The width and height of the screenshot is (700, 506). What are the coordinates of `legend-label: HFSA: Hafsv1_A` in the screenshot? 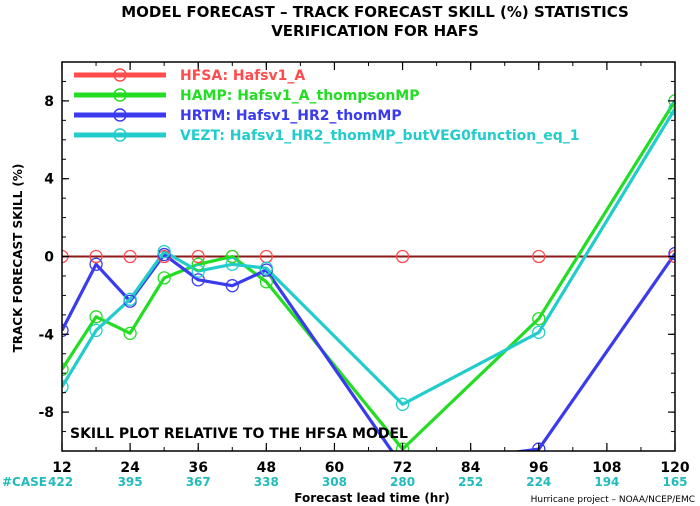 It's located at (242, 76).